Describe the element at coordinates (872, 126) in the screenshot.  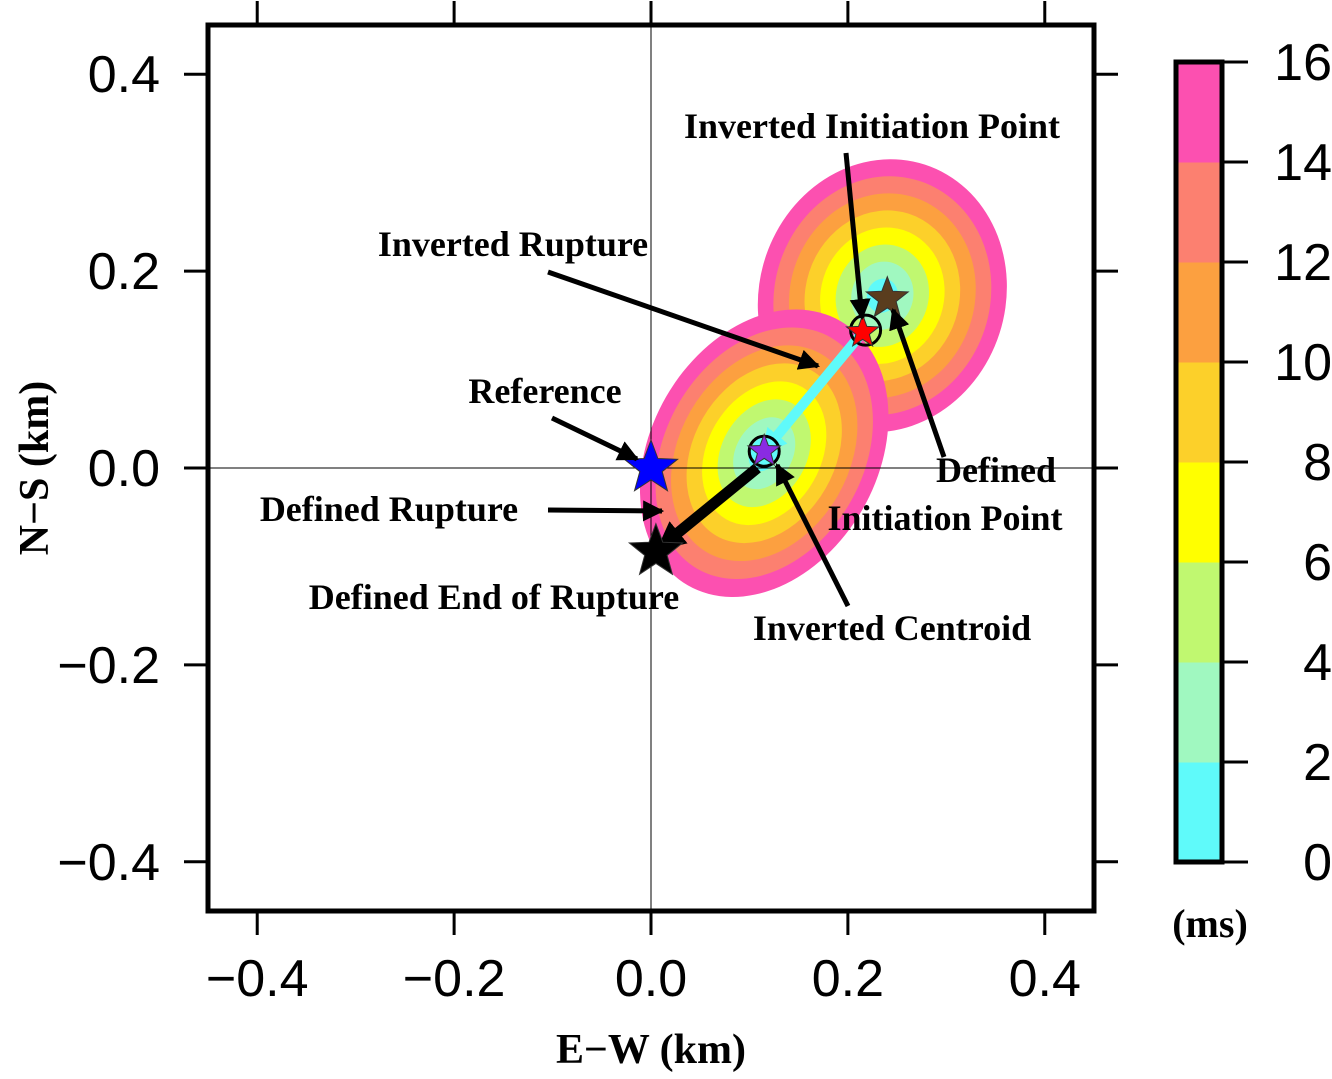
I see `annotation-inverted-initiation-point: Inverted Initiation Point` at that location.